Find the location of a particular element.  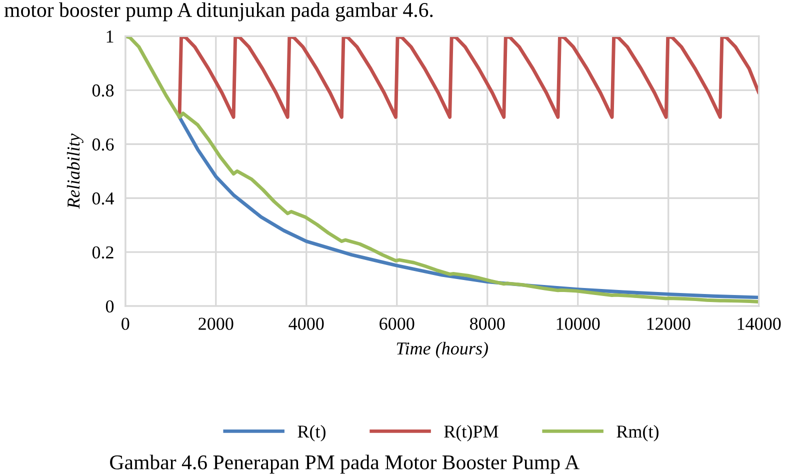

y-tick-label: 0.2 is located at coordinates (103, 252).